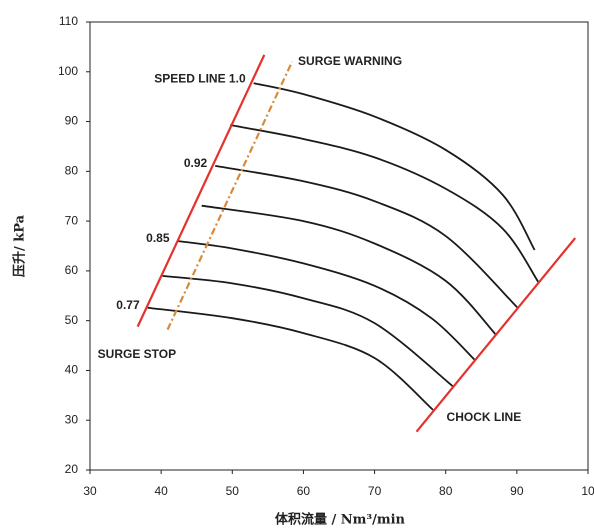  I want to click on annotation: 0.92, so click(196, 163).